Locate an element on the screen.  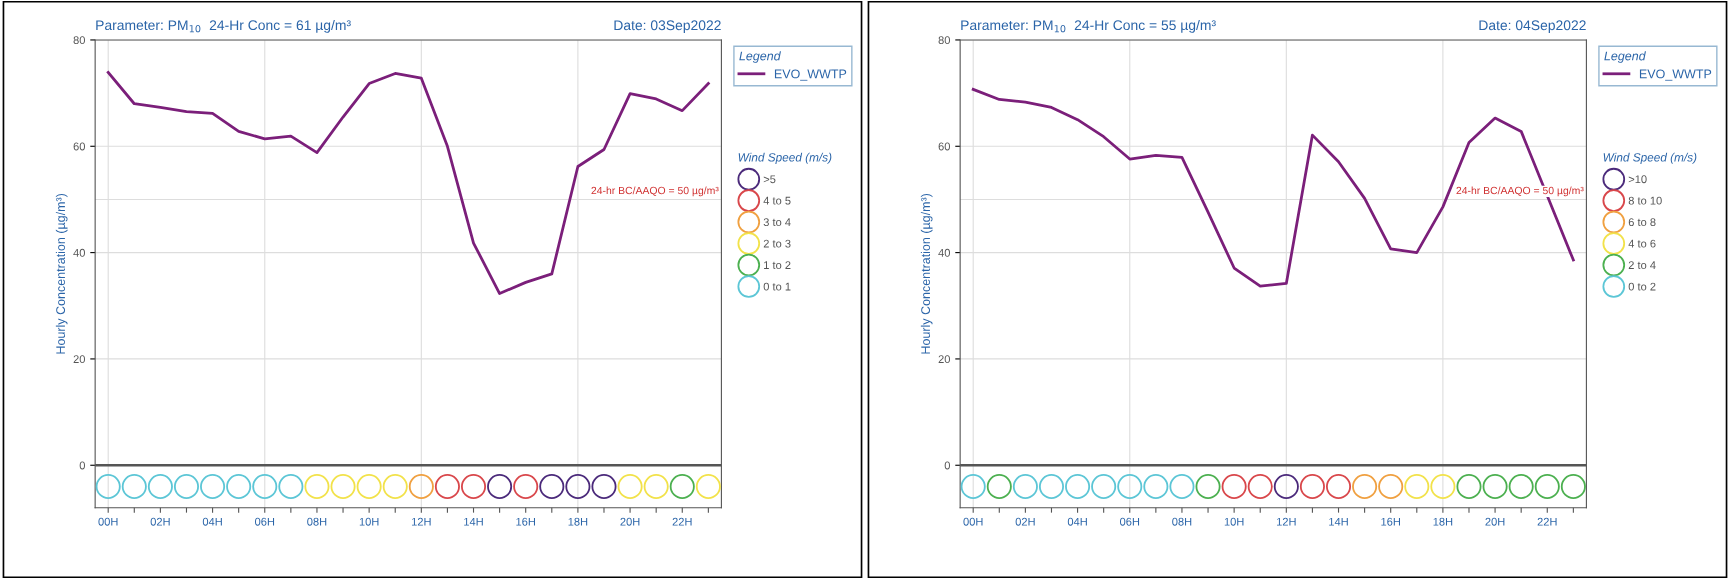
legend-label: 0 to 1 is located at coordinates (777, 286).